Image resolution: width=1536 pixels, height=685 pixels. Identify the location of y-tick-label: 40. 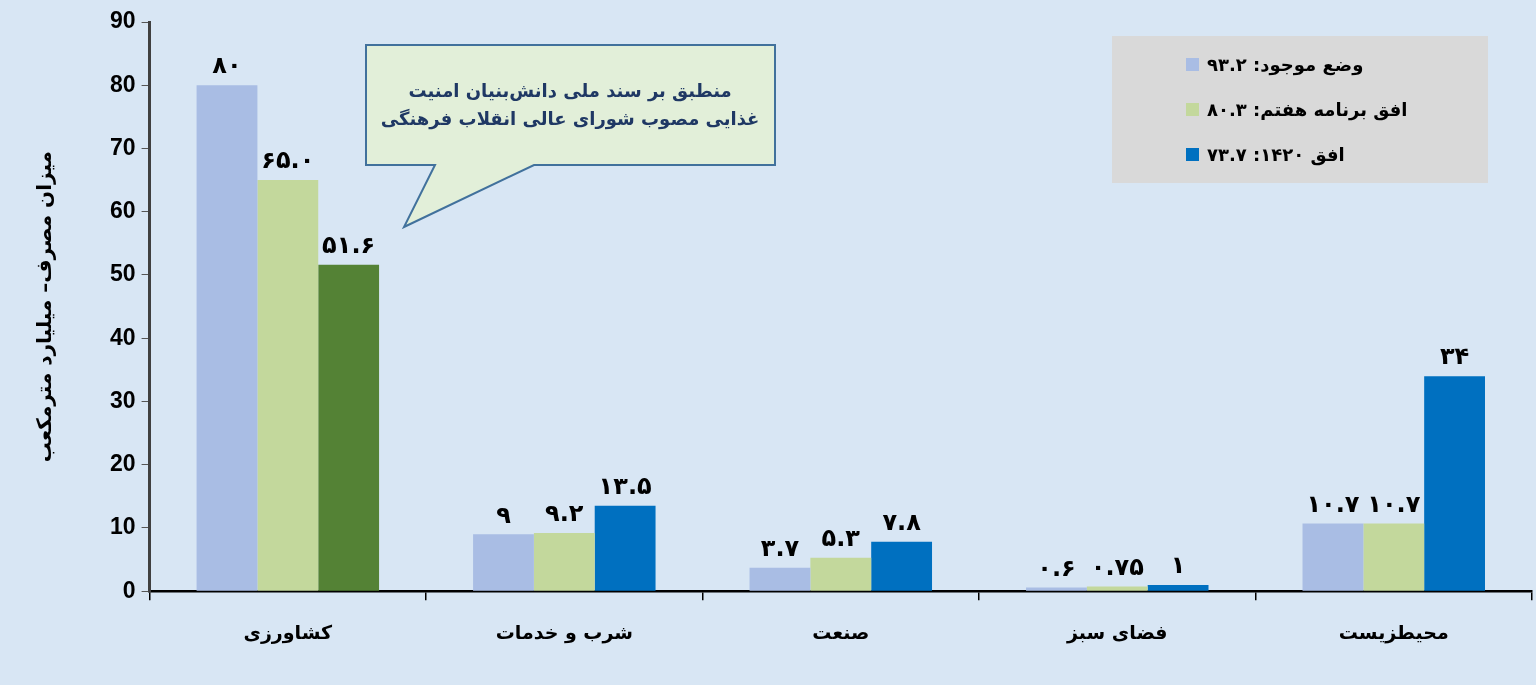
(122, 336).